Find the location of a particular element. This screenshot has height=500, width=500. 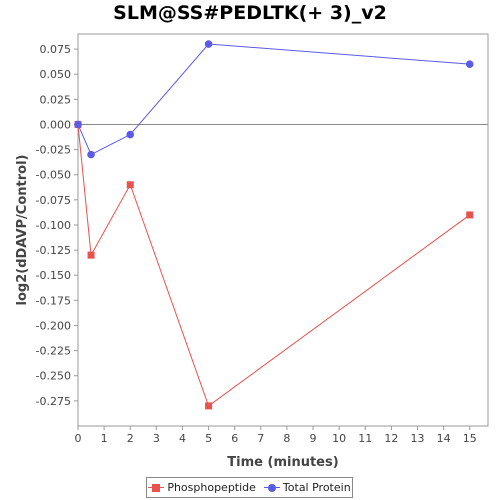

y-tick-label: -0.075 is located at coordinates (53, 200).